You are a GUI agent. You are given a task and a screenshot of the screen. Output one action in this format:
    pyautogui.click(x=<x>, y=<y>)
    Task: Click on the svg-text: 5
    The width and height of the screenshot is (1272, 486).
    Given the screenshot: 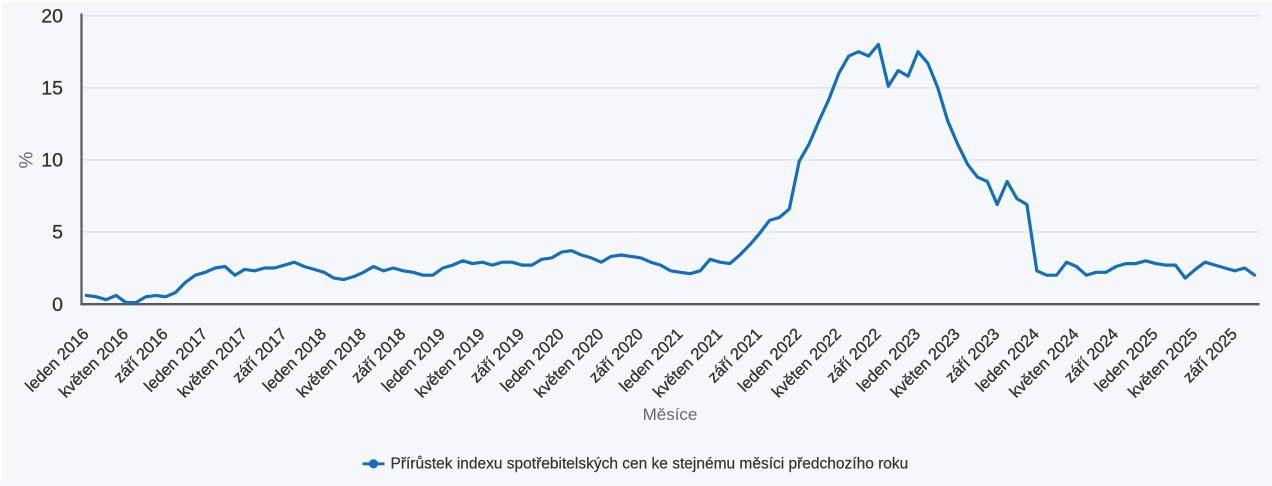 What is the action you would take?
    pyautogui.click(x=57, y=233)
    